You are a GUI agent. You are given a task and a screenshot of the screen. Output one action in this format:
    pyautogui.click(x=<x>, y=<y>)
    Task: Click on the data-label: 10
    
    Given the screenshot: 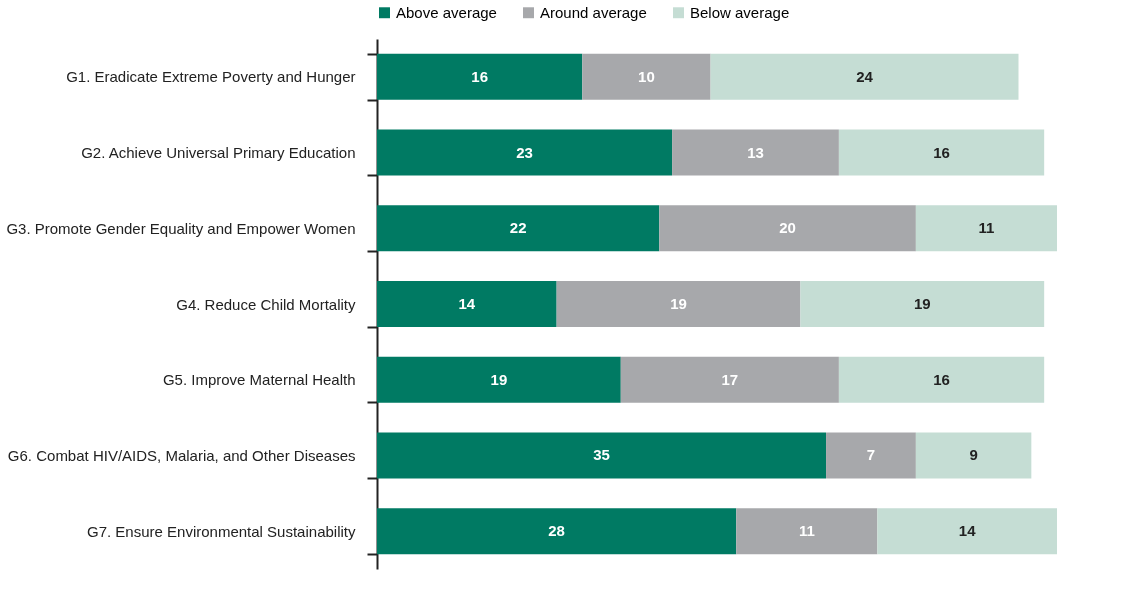 What is the action you would take?
    pyautogui.click(x=646, y=76)
    